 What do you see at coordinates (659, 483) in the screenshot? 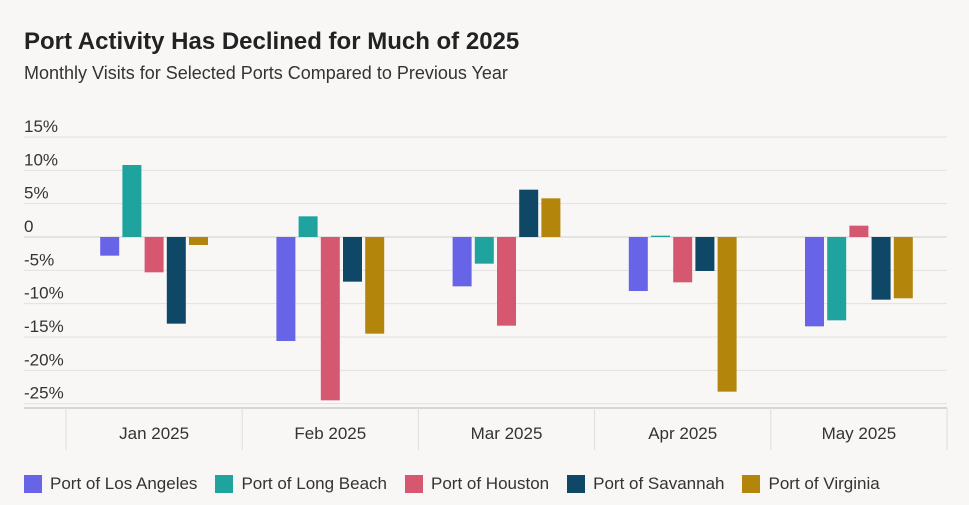
I see `legend-label: Port of Savannah` at bounding box center [659, 483].